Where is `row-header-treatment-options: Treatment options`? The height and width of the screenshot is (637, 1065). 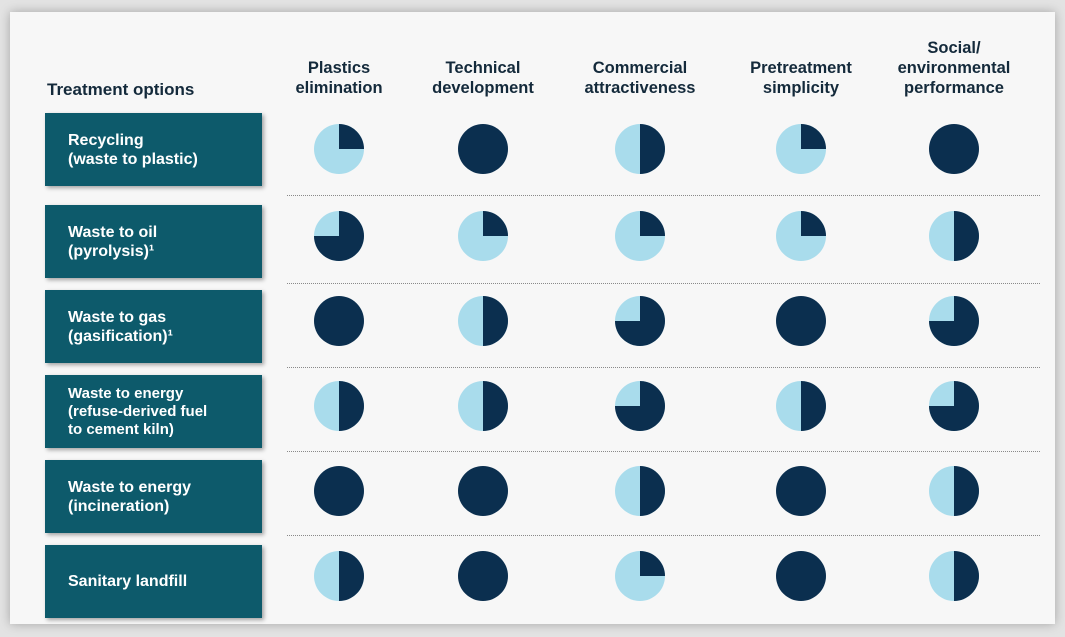
row-header-treatment-options: Treatment options is located at coordinates (121, 89).